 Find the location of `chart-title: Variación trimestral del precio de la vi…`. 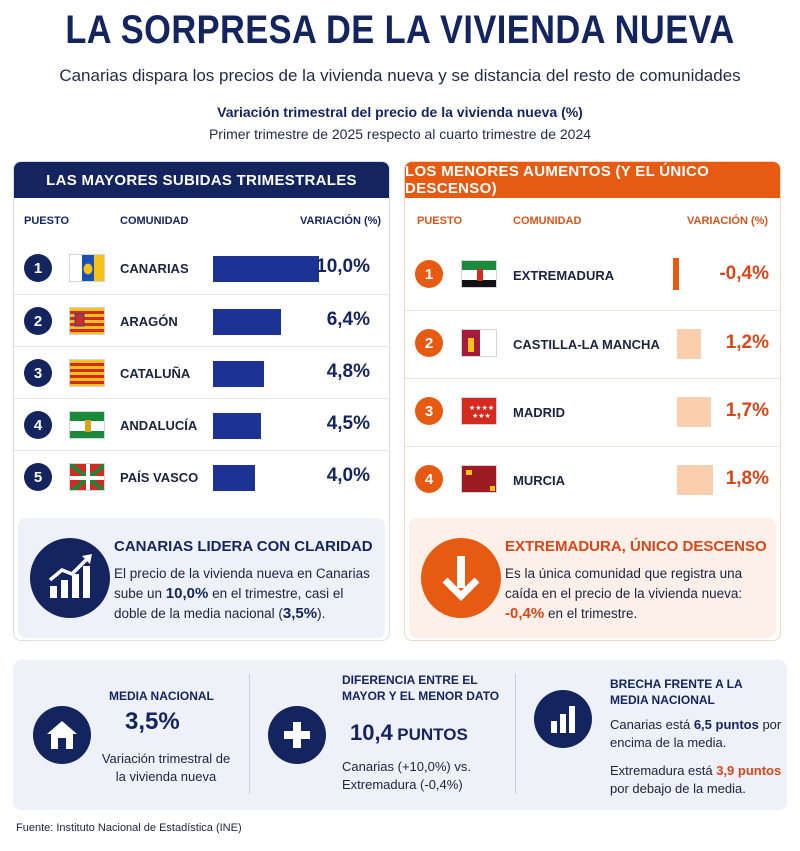

chart-title: Variación trimestral del precio de la vi… is located at coordinates (400, 112).